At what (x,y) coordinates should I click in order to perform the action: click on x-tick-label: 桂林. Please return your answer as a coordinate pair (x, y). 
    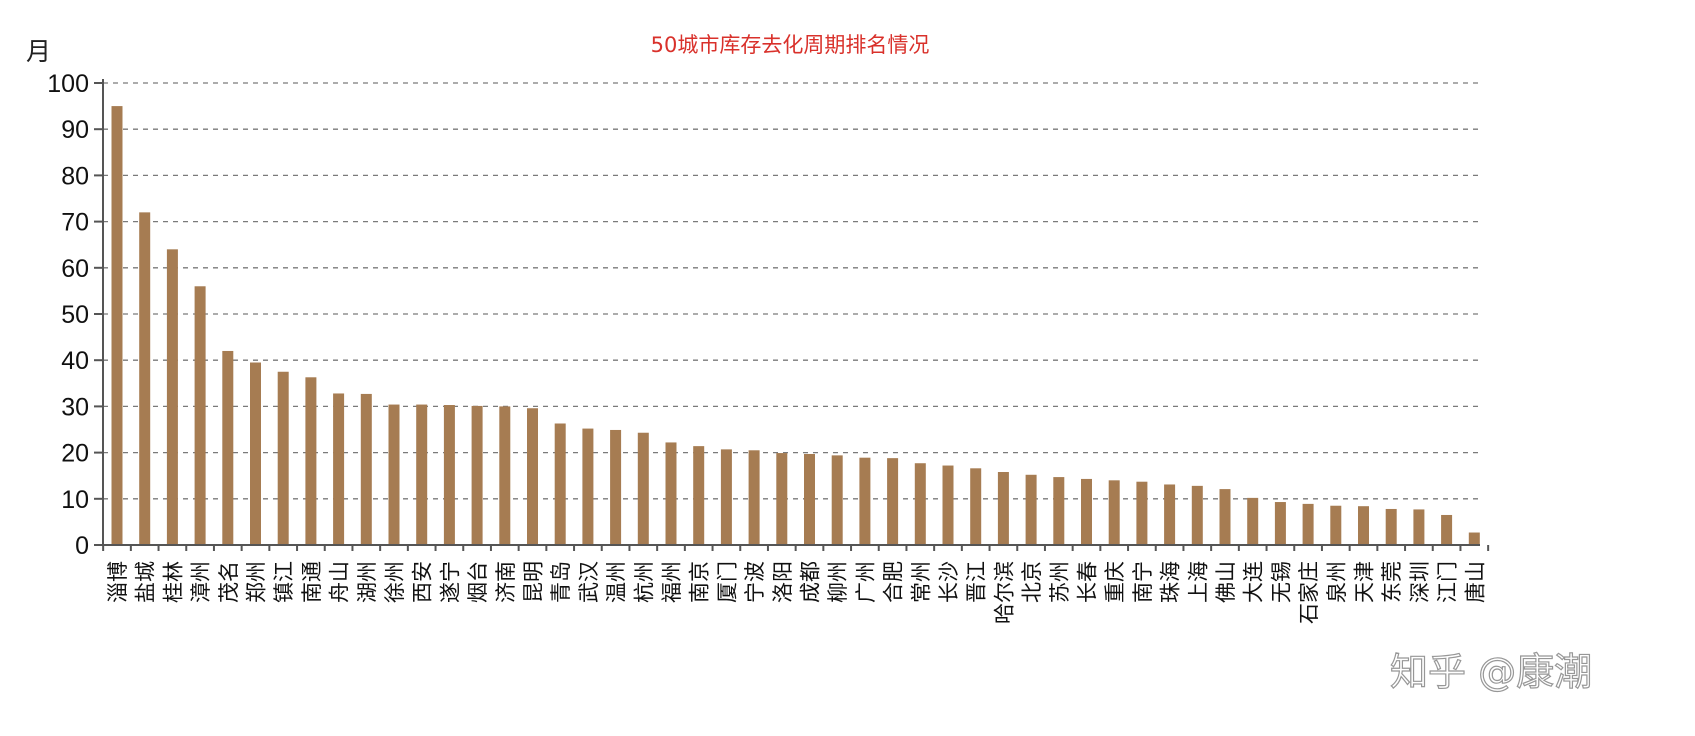
    Looking at the image, I should click on (173, 582).